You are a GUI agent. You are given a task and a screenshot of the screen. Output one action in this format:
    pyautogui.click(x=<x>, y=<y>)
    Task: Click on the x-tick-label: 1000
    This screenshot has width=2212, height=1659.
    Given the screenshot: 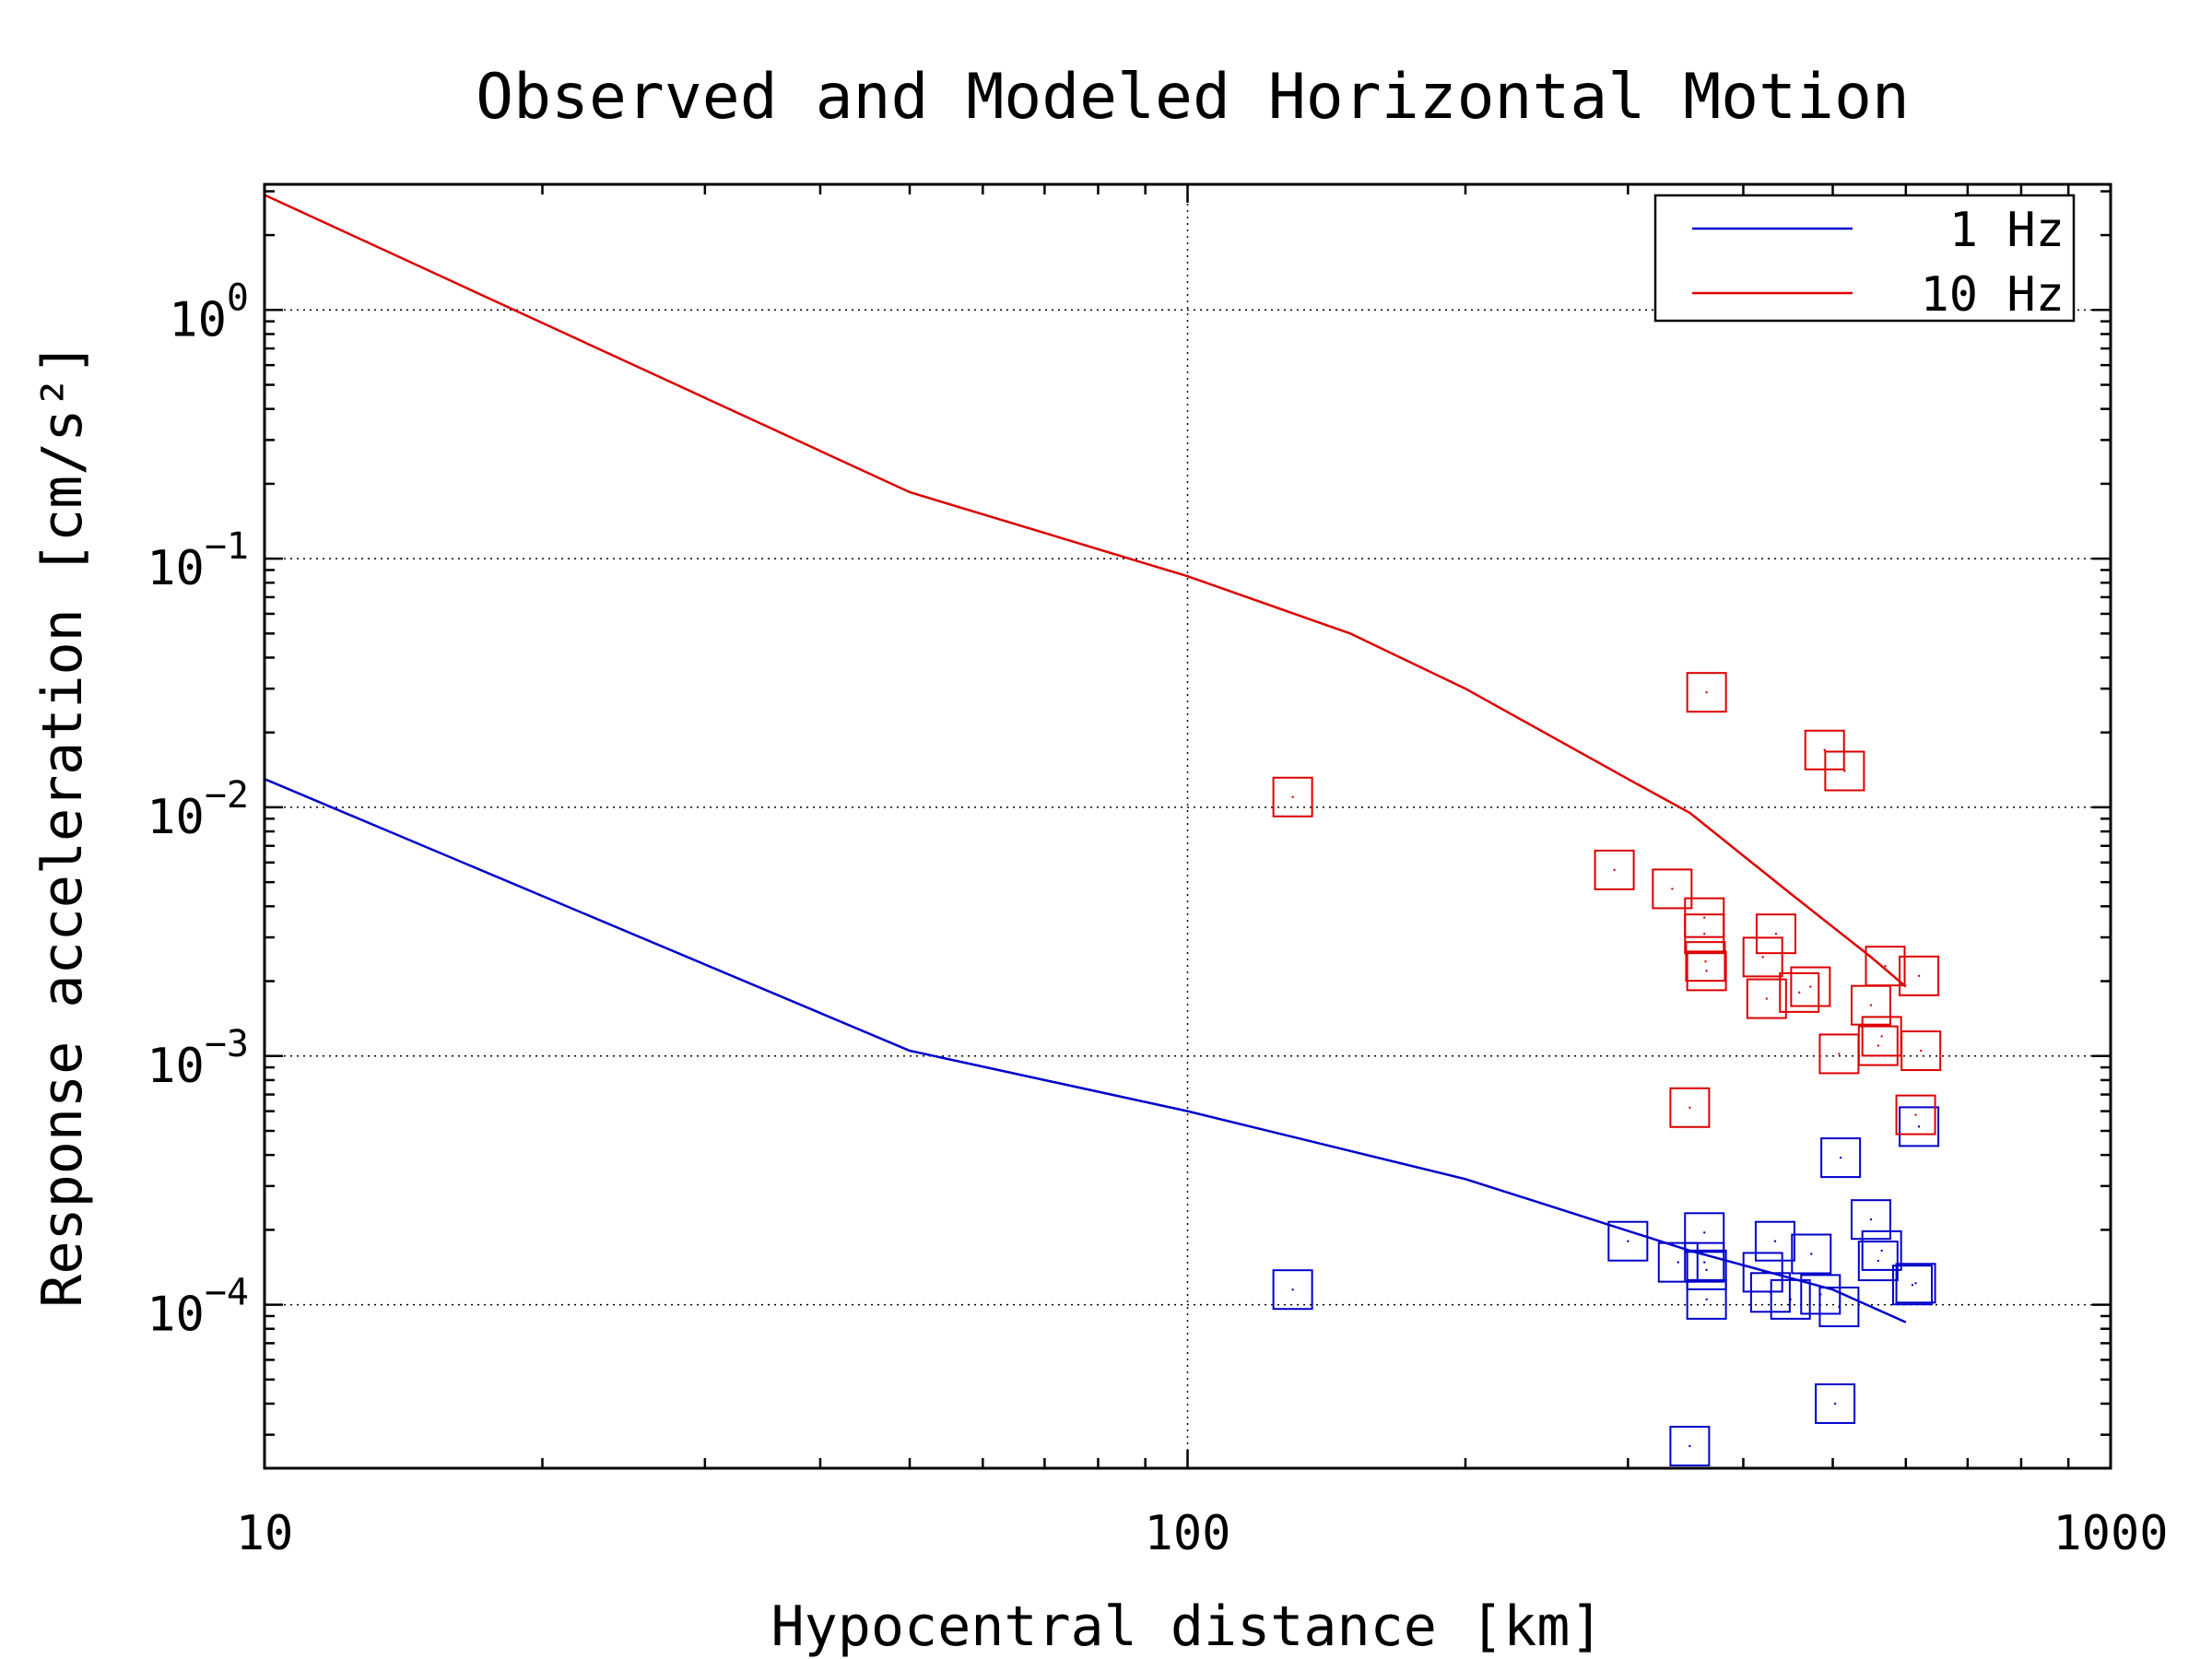 What is the action you would take?
    pyautogui.click(x=2110, y=1533)
    